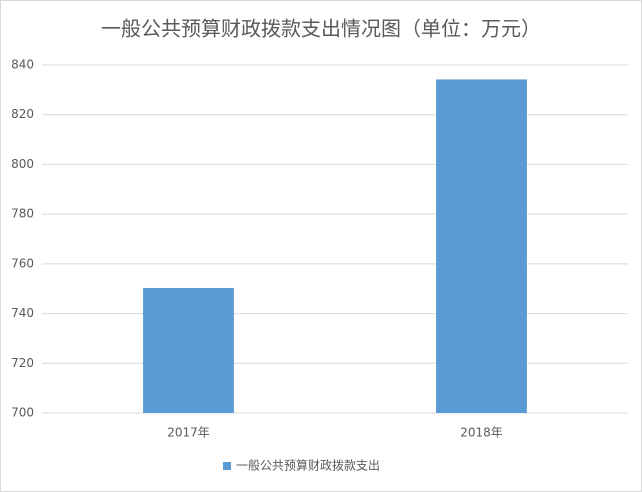 Image resolution: width=642 pixels, height=492 pixels. Describe the element at coordinates (188, 433) in the screenshot. I see `x-tick-label: 2017年` at that location.